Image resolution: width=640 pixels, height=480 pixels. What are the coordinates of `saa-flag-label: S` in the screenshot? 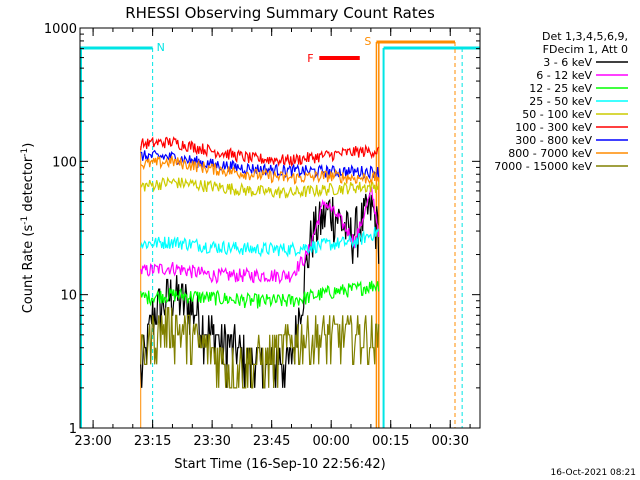 It's located at (367, 41).